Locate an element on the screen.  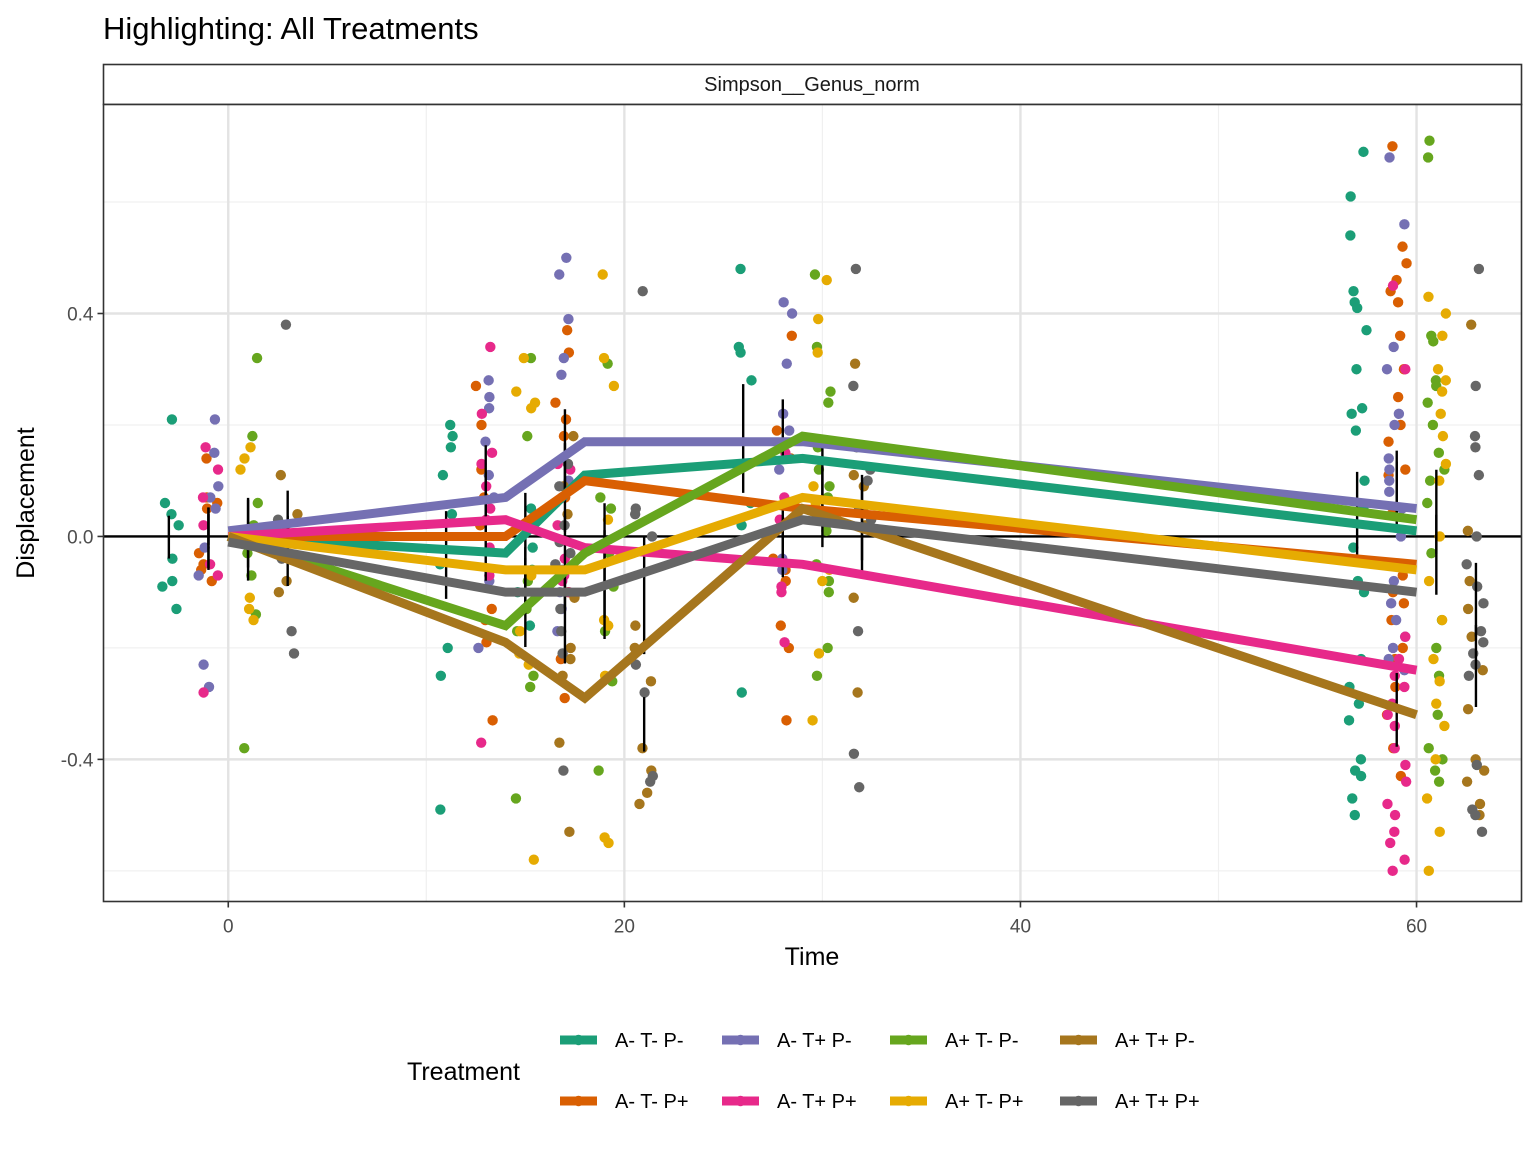
y-tick-label: 0.4 is located at coordinates (80, 315).